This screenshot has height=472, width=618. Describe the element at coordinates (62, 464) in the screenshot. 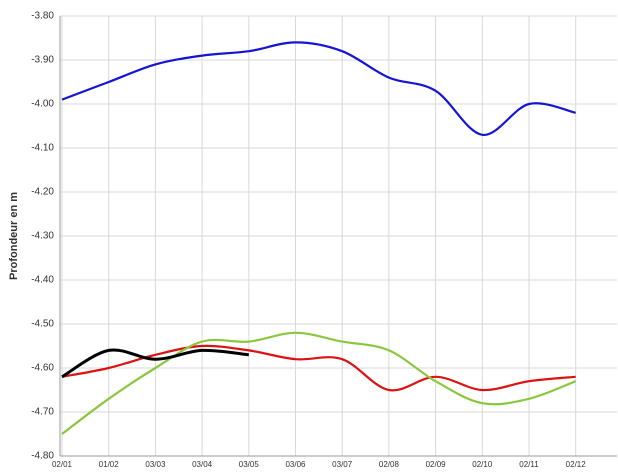

I see `x-tick-label: 02/01` at that location.